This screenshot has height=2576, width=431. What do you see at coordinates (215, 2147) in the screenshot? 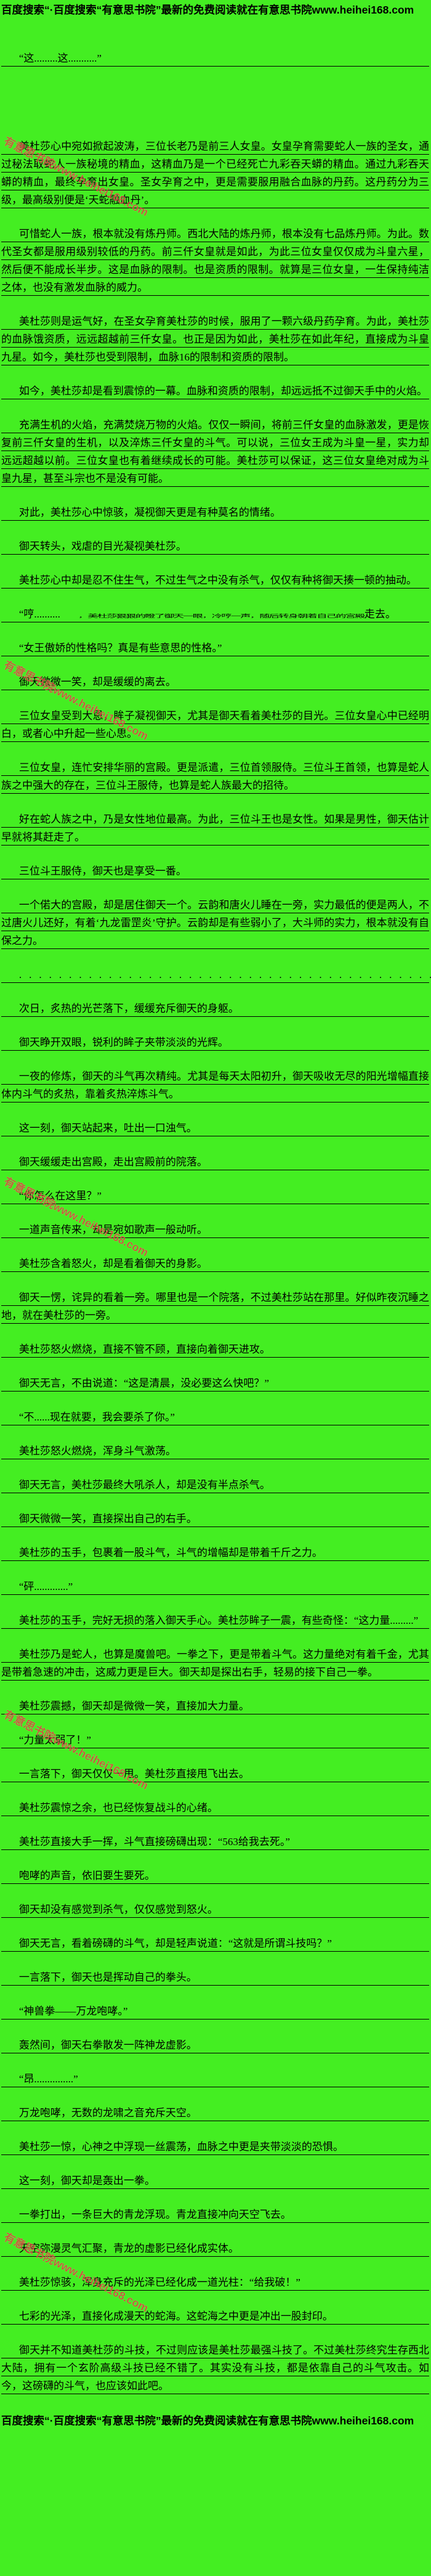
I see `novel-paragraph: 美杜莎一惊，心神之中浮现一丝震荡，血脉之中更是夹带淡淡的恐惧。` at bounding box center [215, 2147].